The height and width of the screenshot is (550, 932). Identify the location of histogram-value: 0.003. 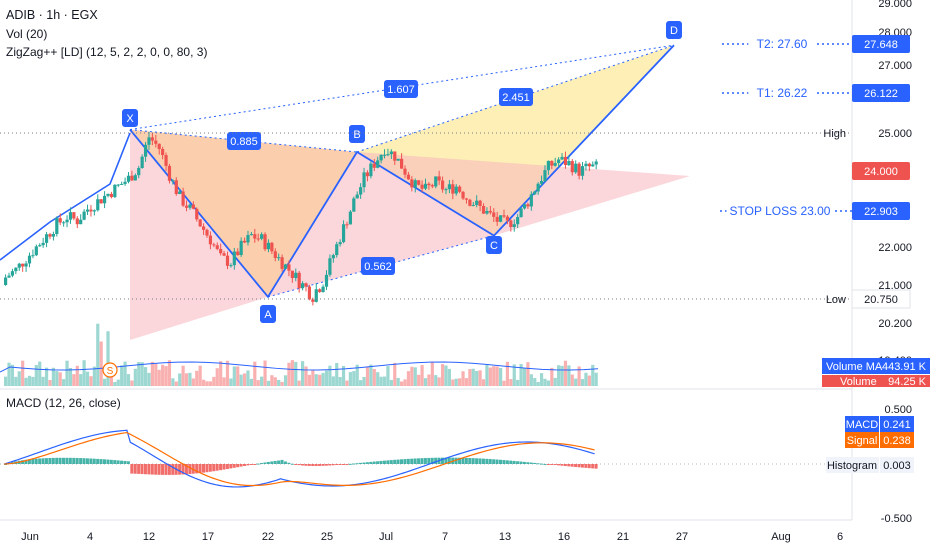
(897, 466).